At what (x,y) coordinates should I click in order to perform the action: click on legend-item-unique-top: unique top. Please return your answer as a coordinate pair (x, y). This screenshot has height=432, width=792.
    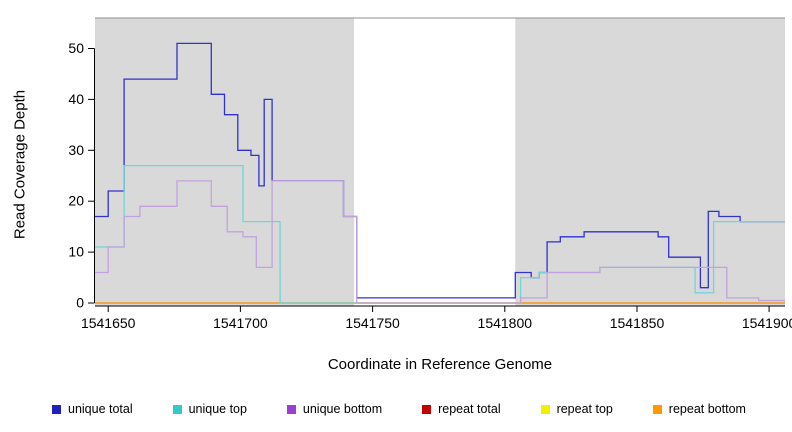
    Looking at the image, I should click on (209, 409).